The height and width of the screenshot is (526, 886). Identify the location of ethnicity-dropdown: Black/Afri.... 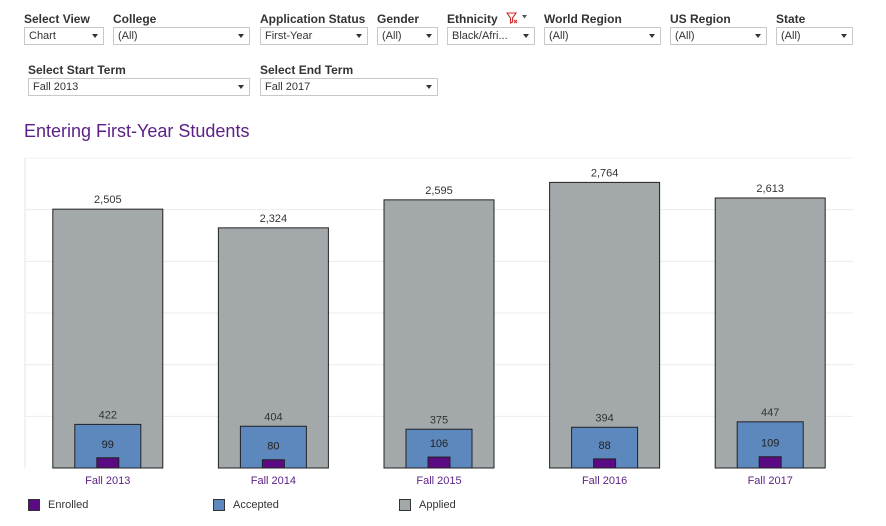
(491, 36).